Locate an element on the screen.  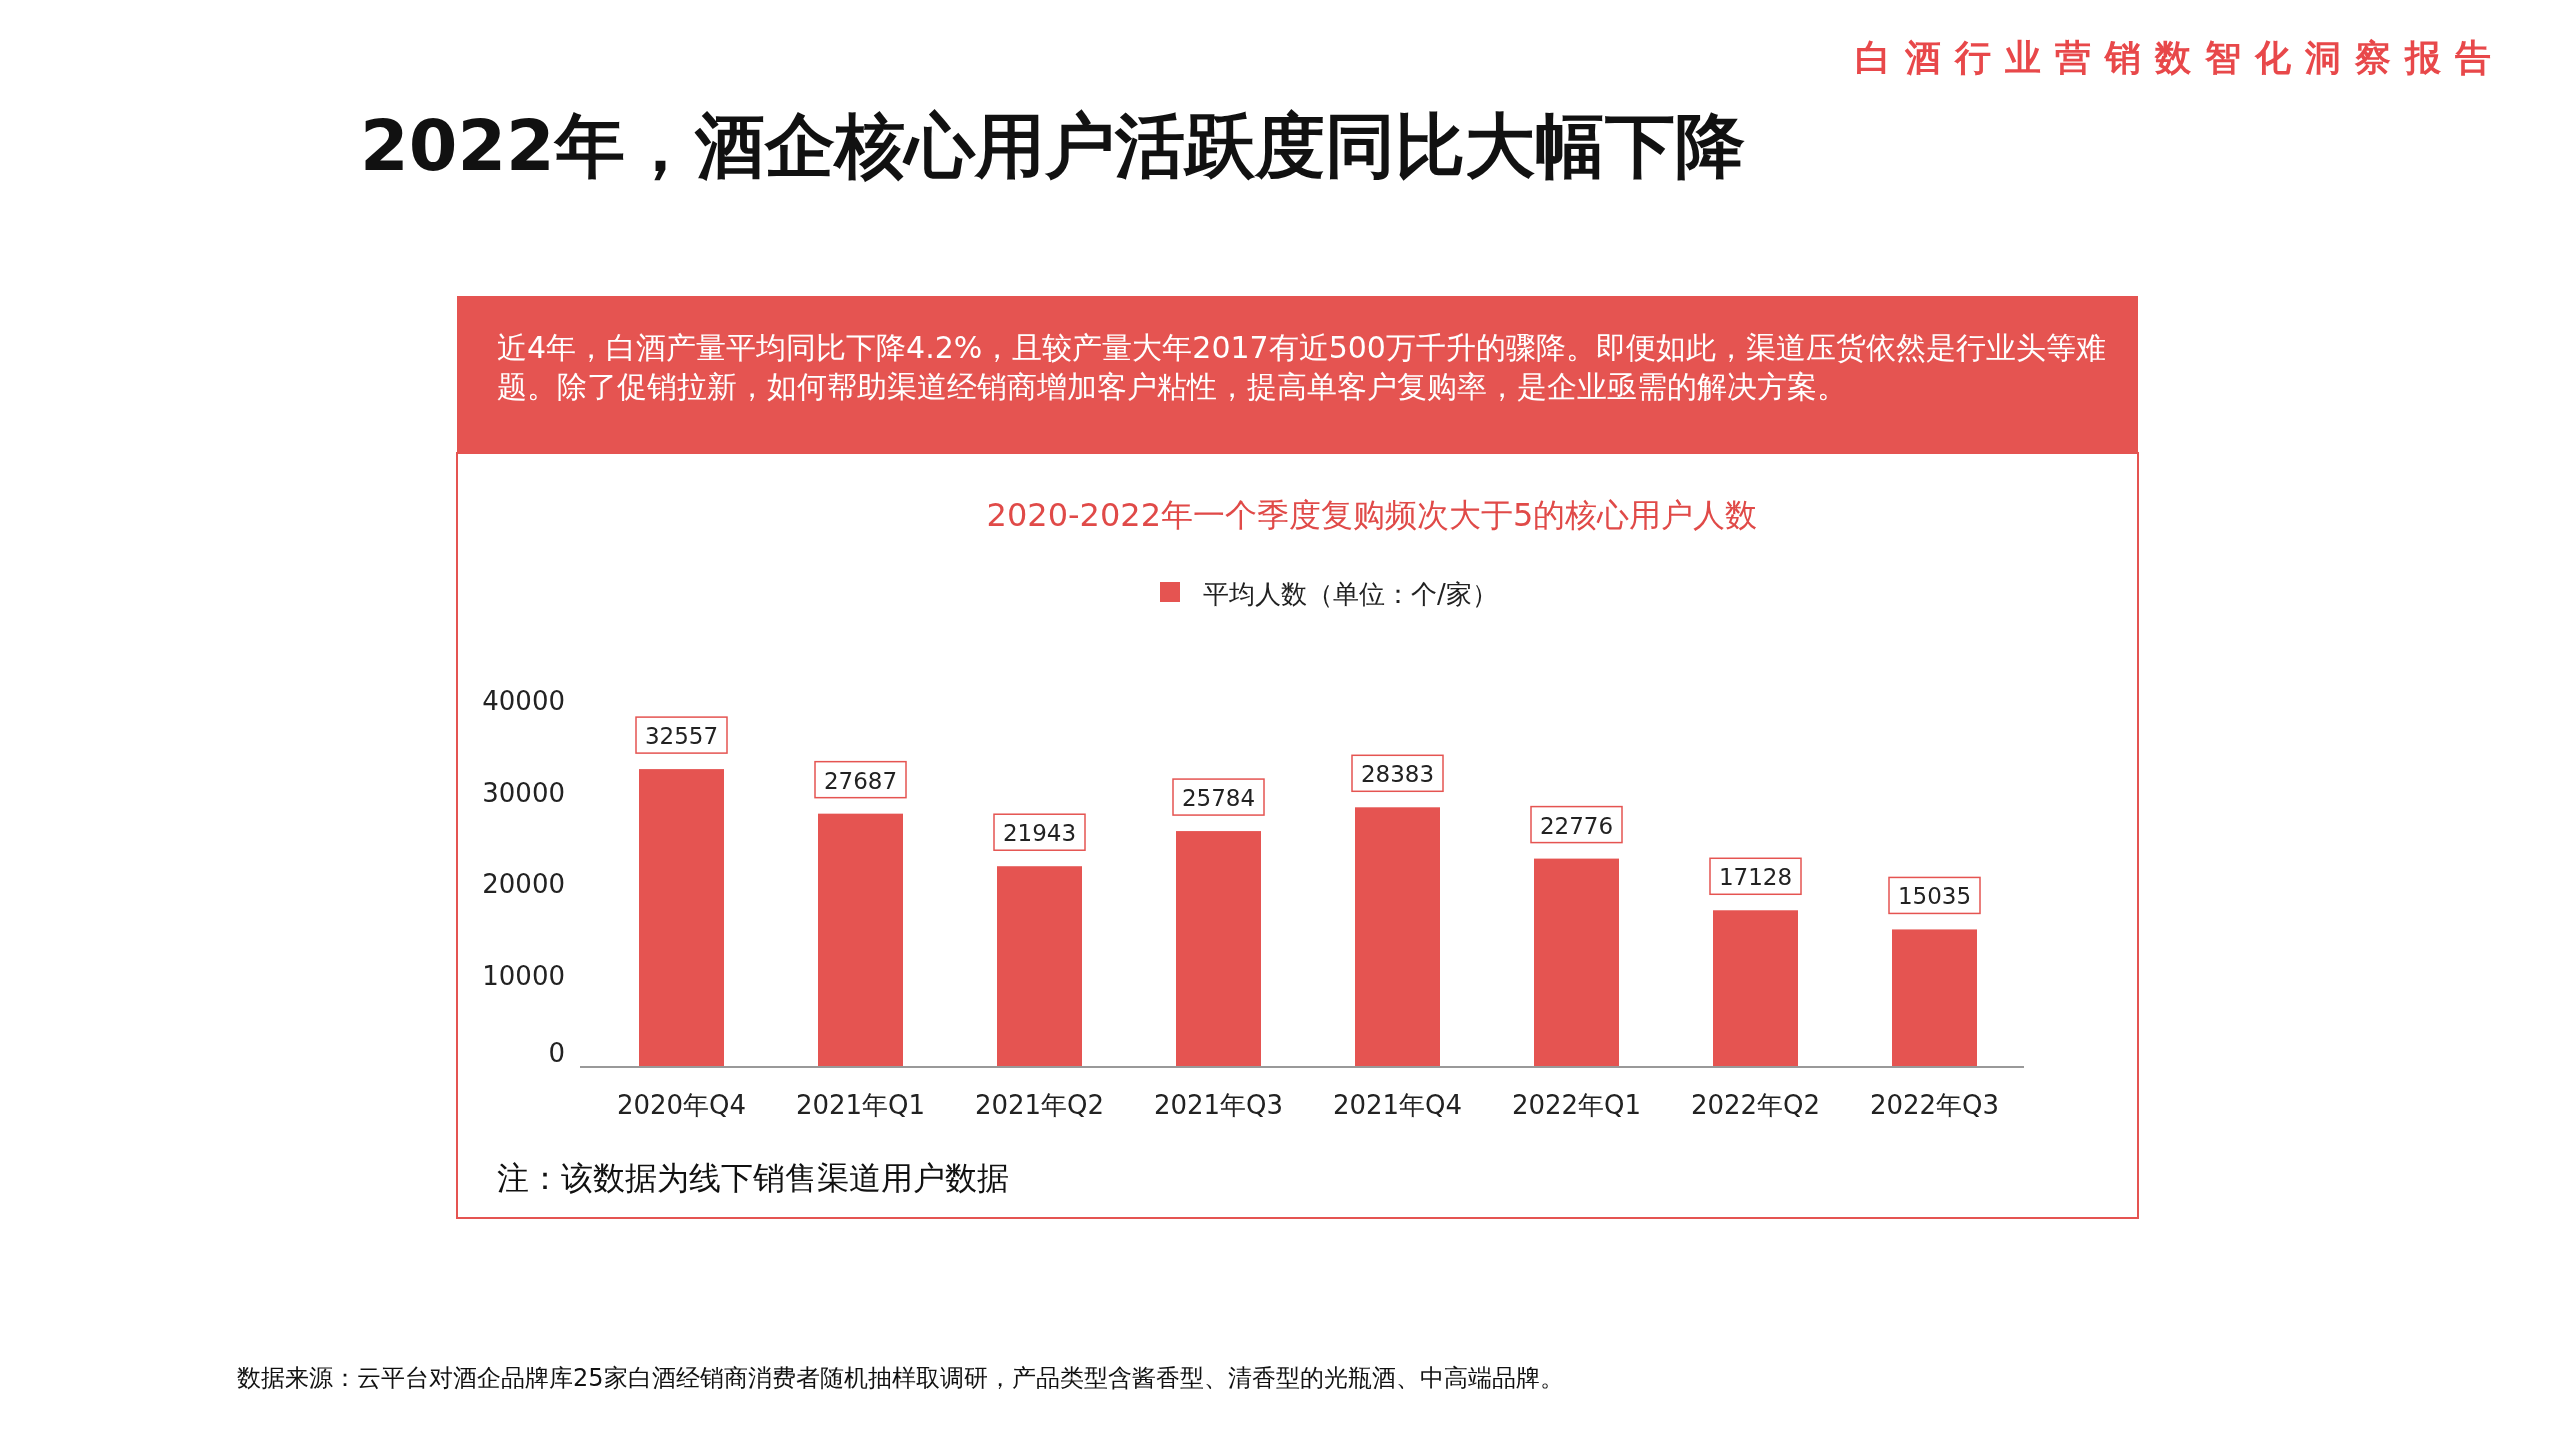
x-tick-label: 2022年Q3 is located at coordinates (1934, 1105).